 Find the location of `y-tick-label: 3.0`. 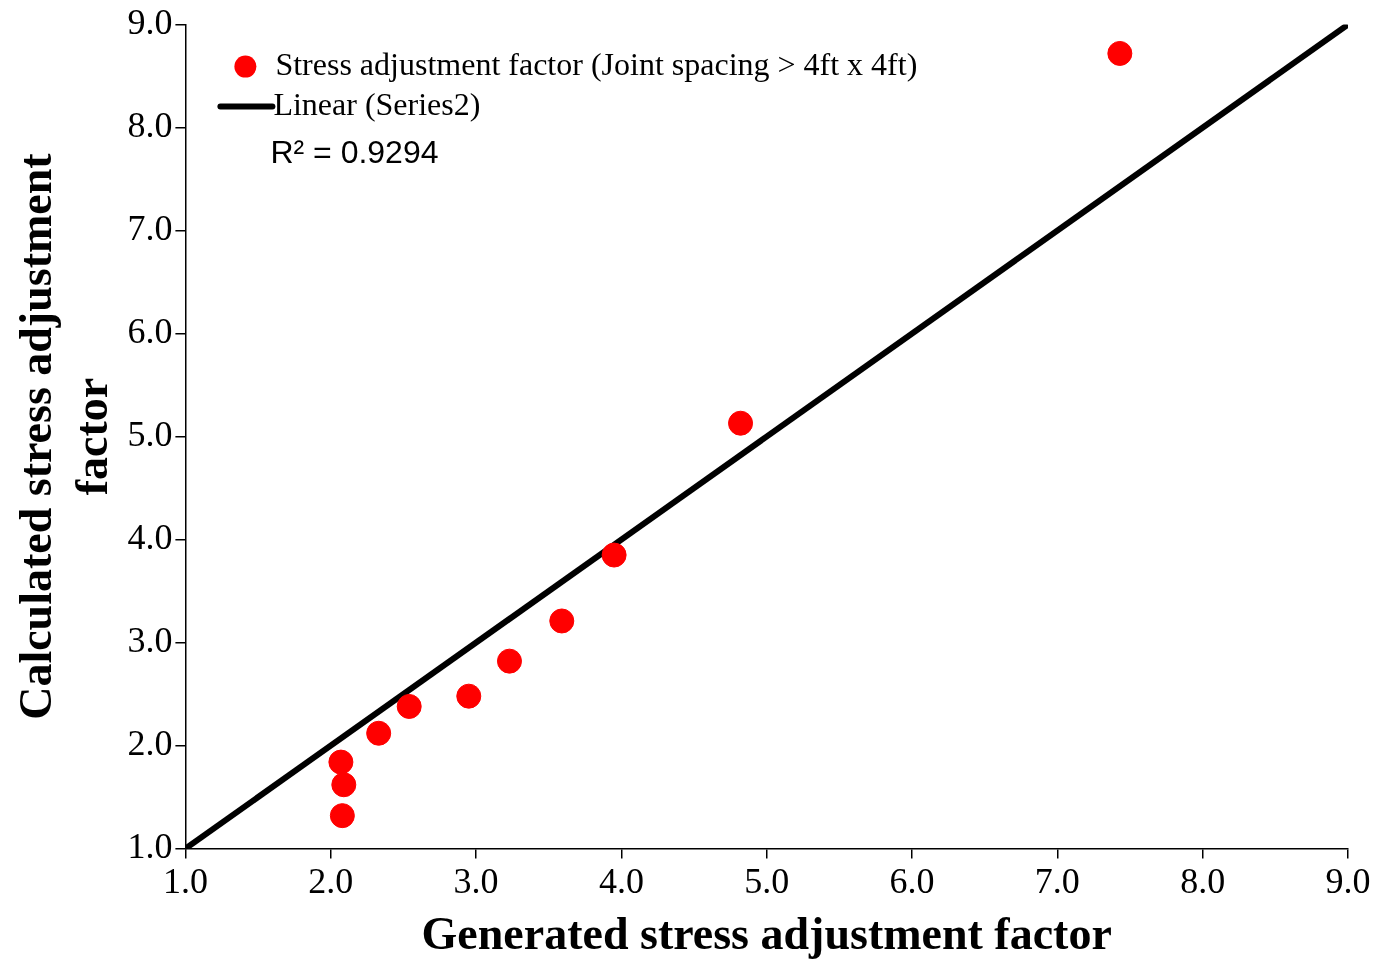

y-tick-label: 3.0 is located at coordinates (150, 640).